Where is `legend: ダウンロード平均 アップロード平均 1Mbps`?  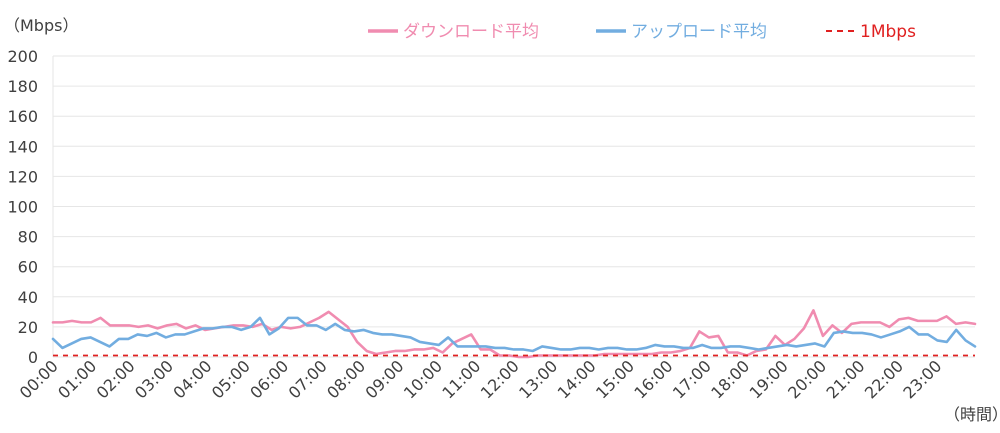 legend: ダウンロード平均 アップロード平均 1Mbps is located at coordinates (642, 32).